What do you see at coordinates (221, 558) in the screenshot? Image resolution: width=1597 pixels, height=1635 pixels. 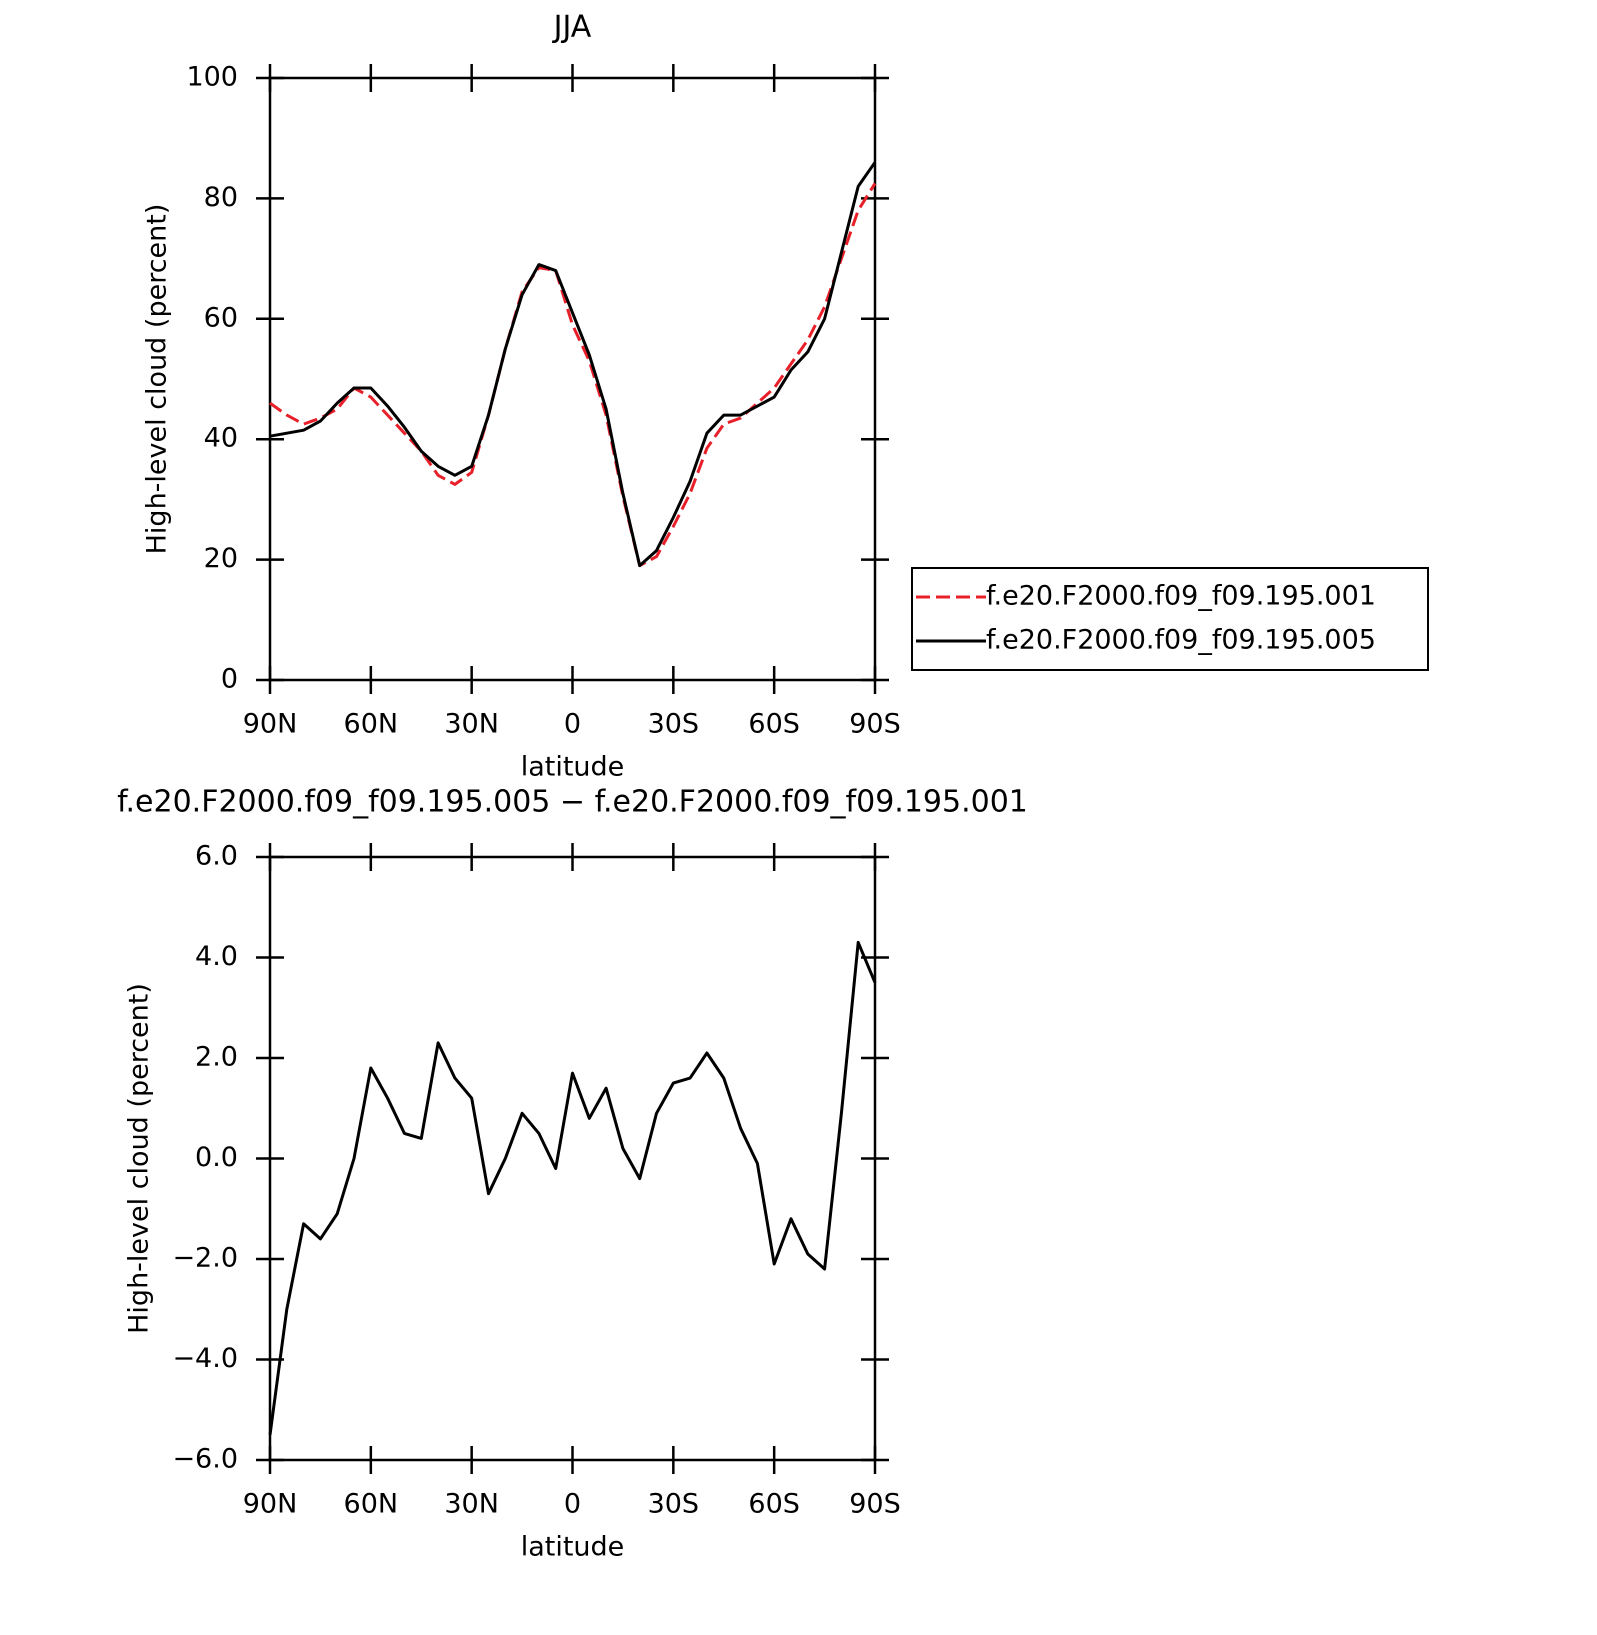 I see `y-tick-label: 20` at bounding box center [221, 558].